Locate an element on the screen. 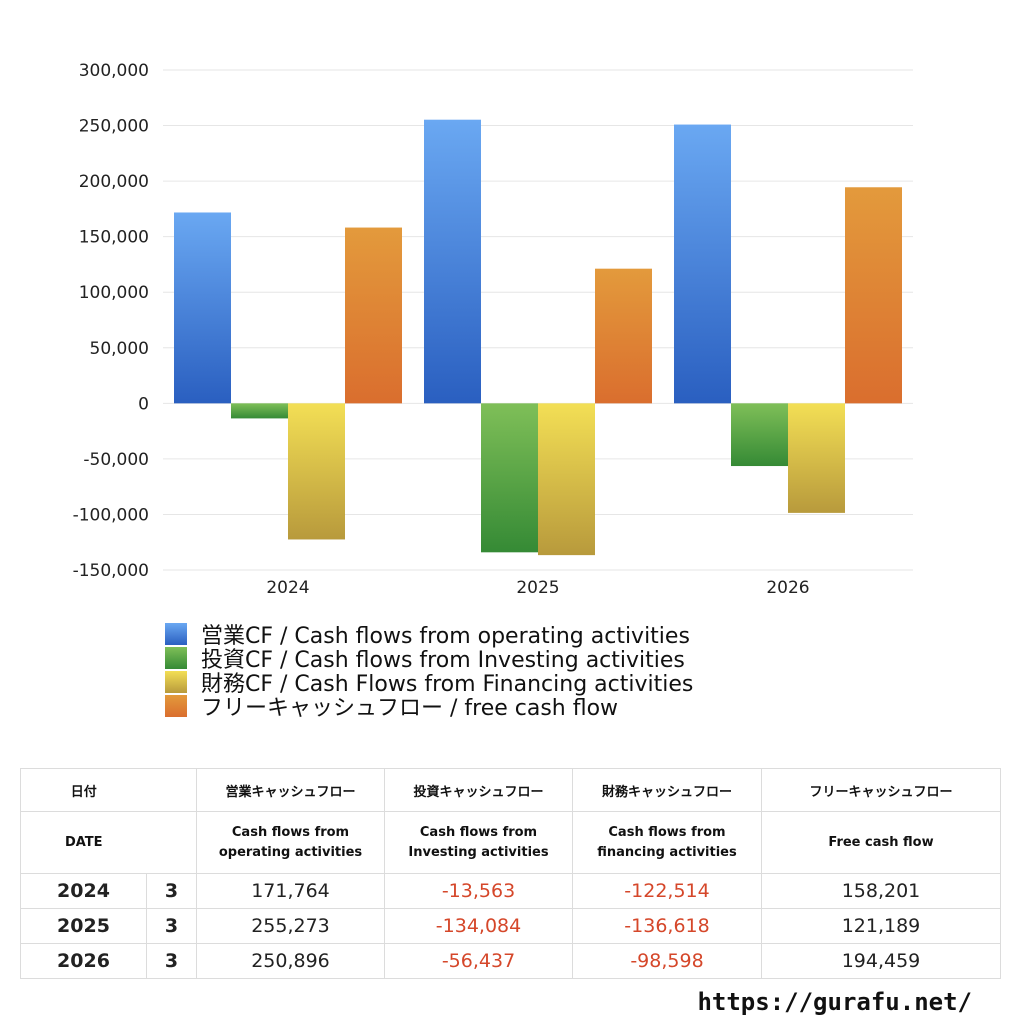 The height and width of the screenshot is (1024, 1024). row-operating: 171,764 is located at coordinates (290, 891).